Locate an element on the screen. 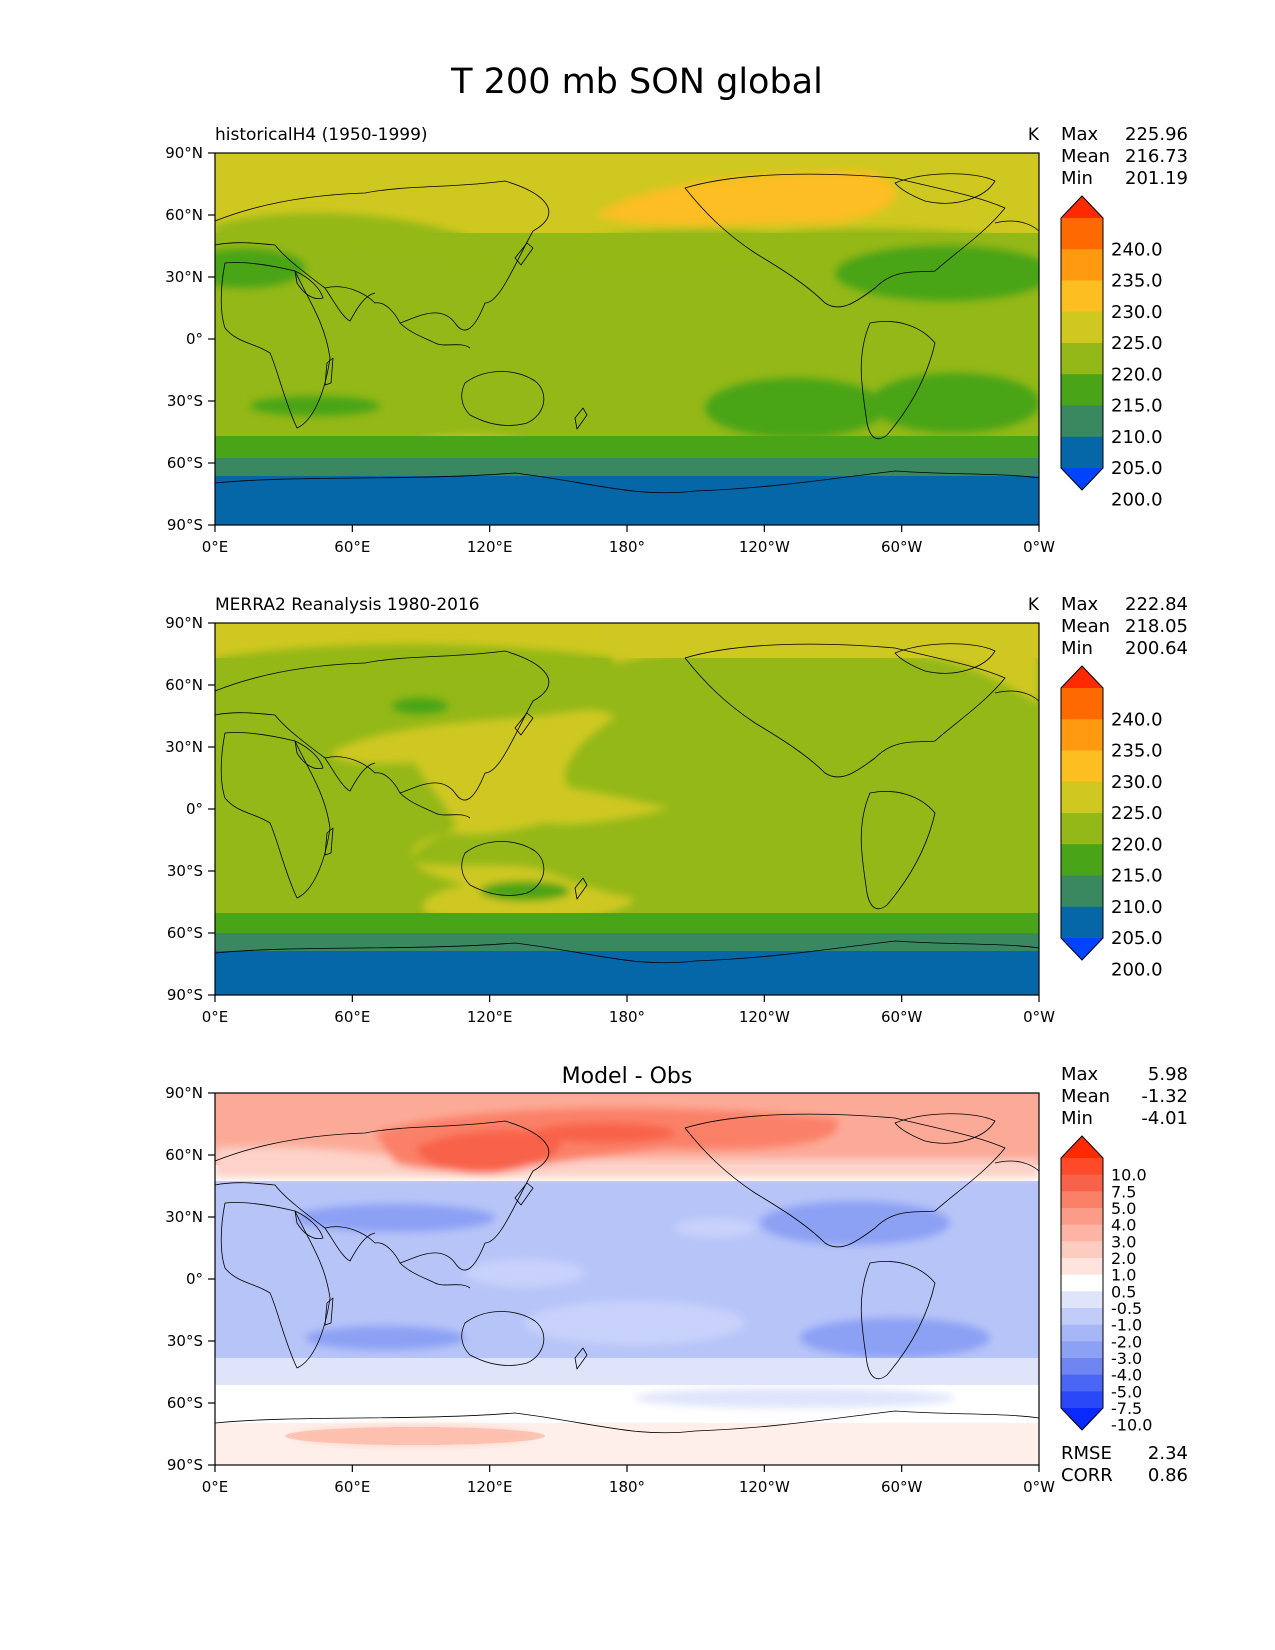 The height and width of the screenshot is (1650, 1275). stat-mean-value: -1.32 is located at coordinates (1164, 1096).